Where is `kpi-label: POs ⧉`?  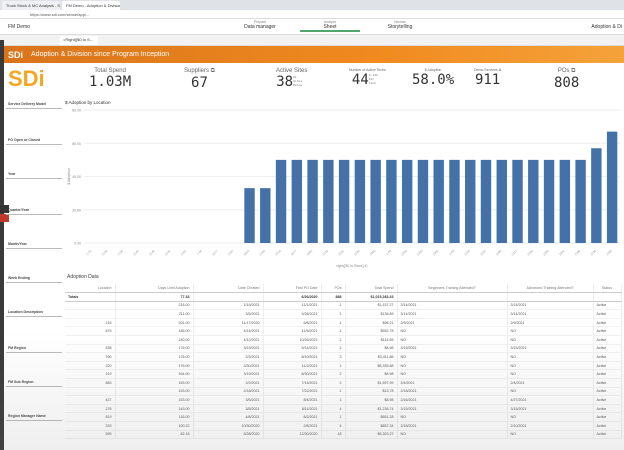 kpi-label: POs ⧉ is located at coordinates (566, 71).